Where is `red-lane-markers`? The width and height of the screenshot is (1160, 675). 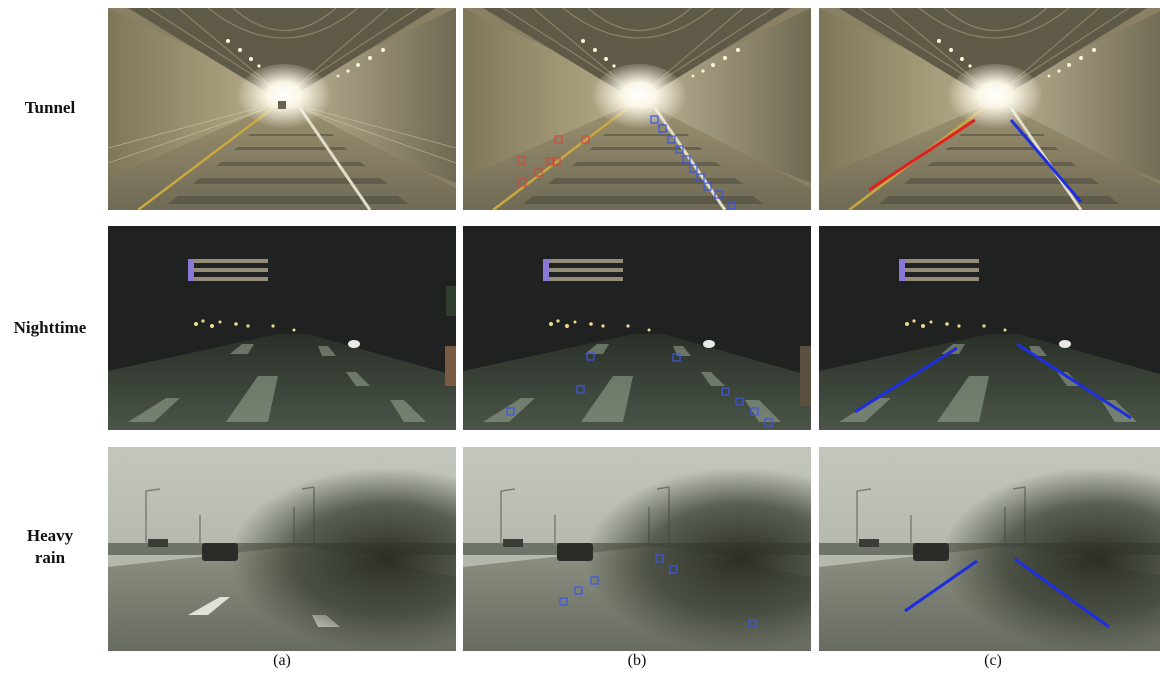 red-lane-markers is located at coordinates (553, 161).